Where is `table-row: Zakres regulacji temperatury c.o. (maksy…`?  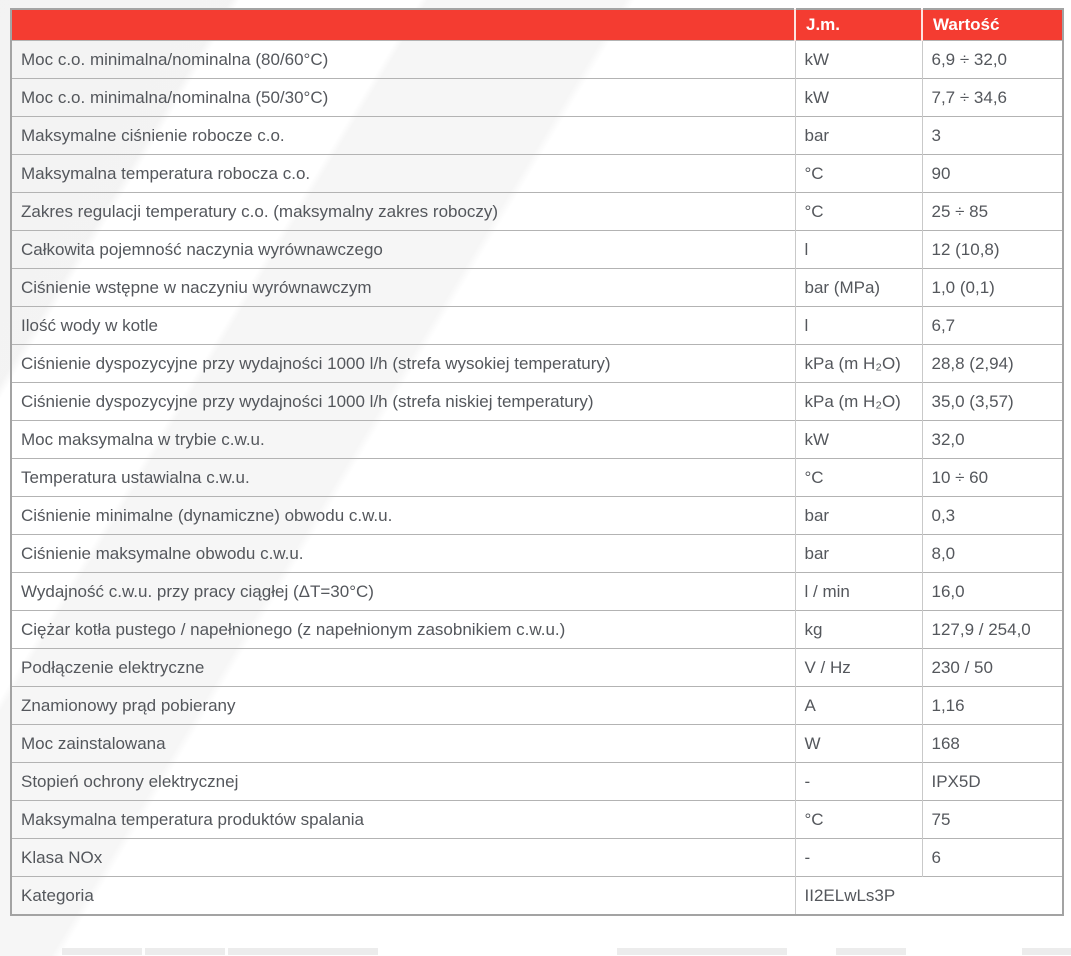 table-row: Zakres regulacji temperatury c.o. (maksy… is located at coordinates (537, 211).